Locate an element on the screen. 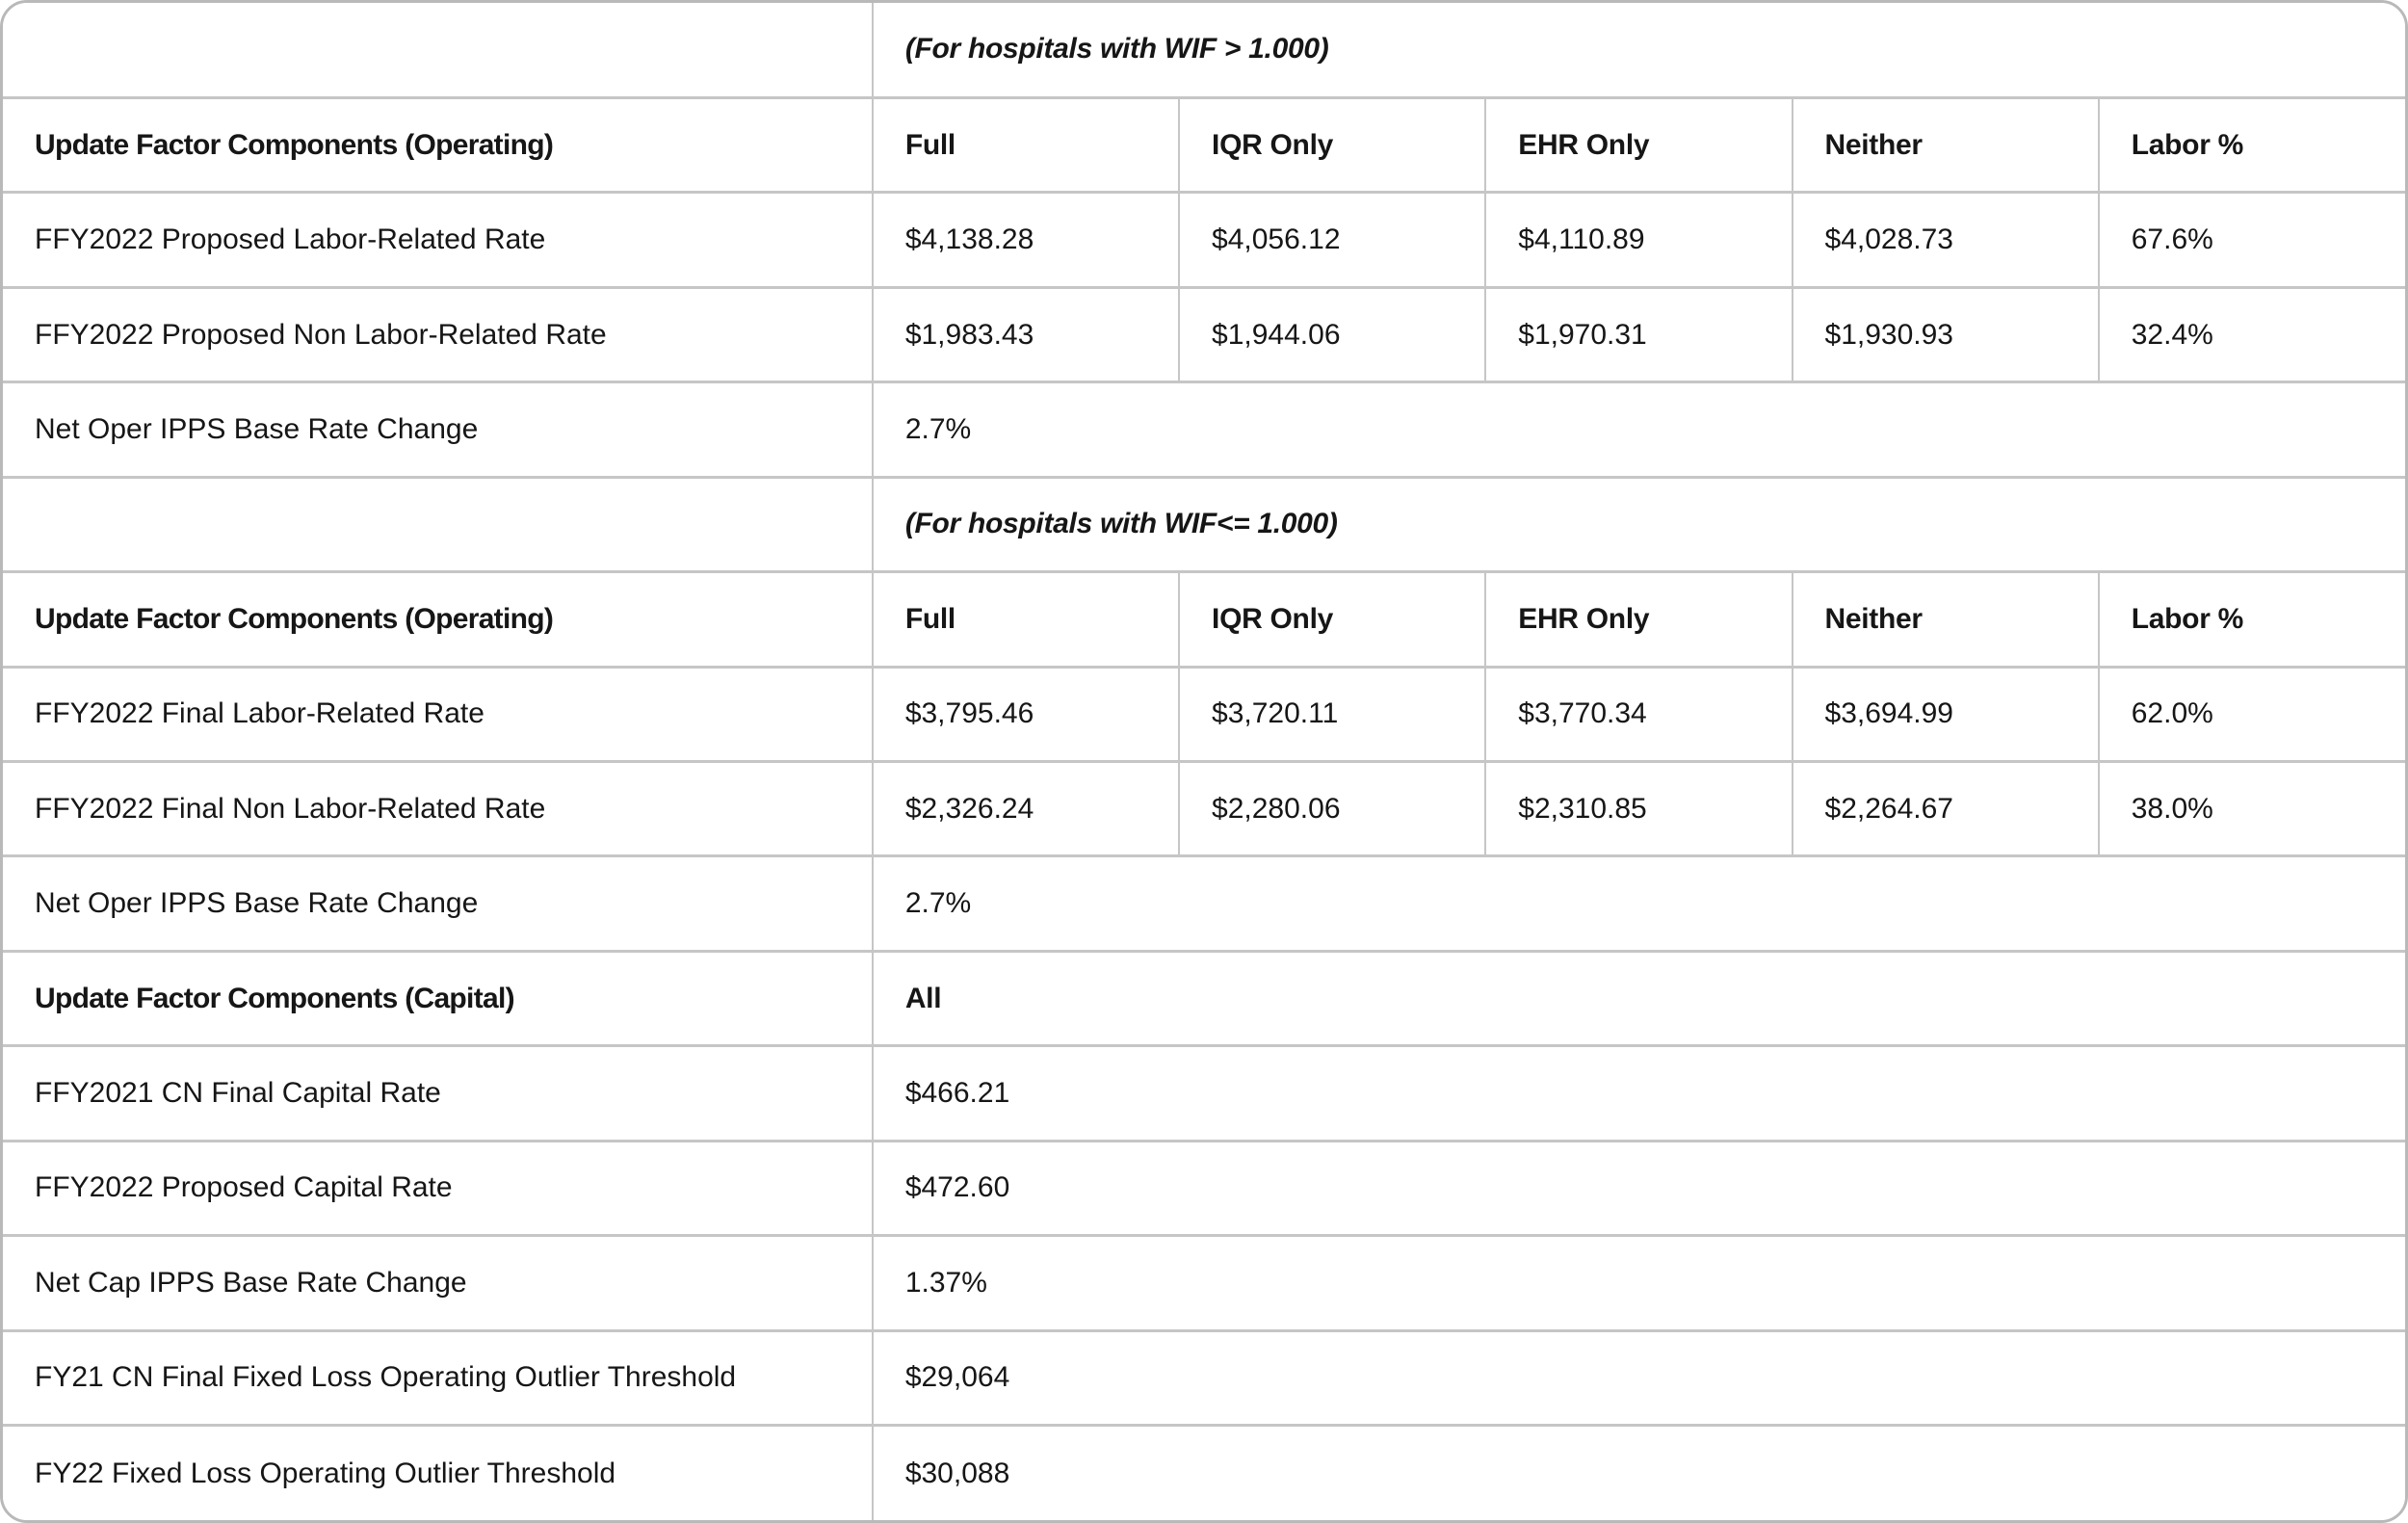 The height and width of the screenshot is (1523, 2408). row-label: FFY2021 CN Final Capital Rate is located at coordinates (438, 1093).